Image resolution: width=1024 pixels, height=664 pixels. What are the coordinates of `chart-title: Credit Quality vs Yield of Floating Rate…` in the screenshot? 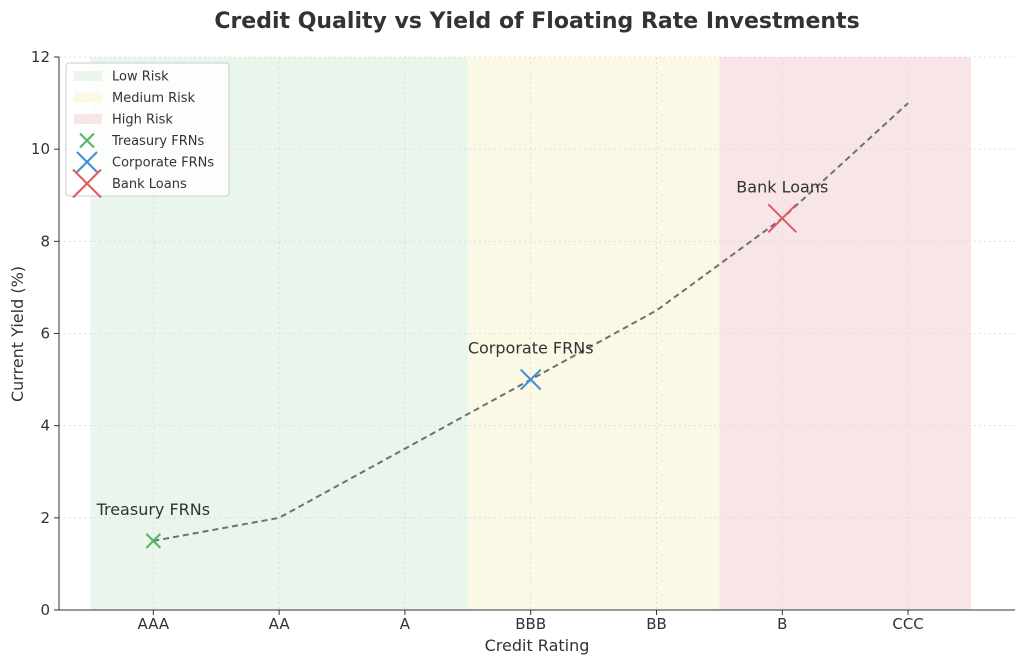 It's located at (536, 21).